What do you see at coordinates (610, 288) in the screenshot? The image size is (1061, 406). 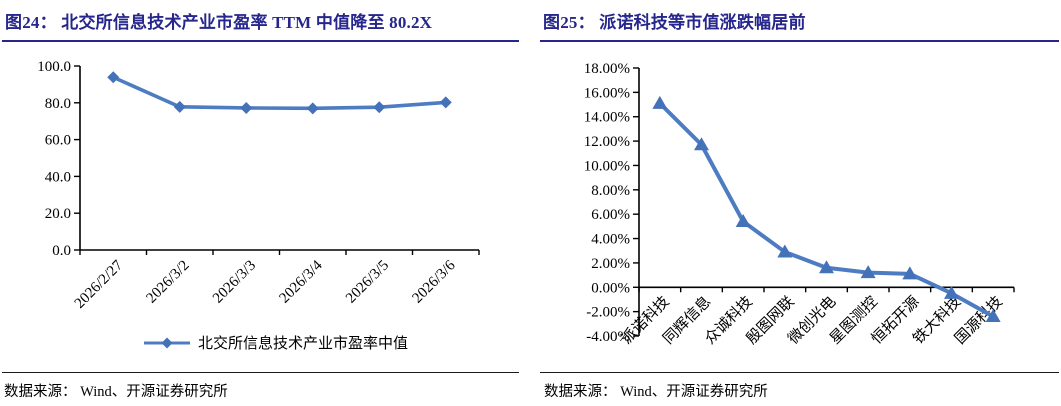 I see `y-axis-tick-label: 0.00%` at bounding box center [610, 288].